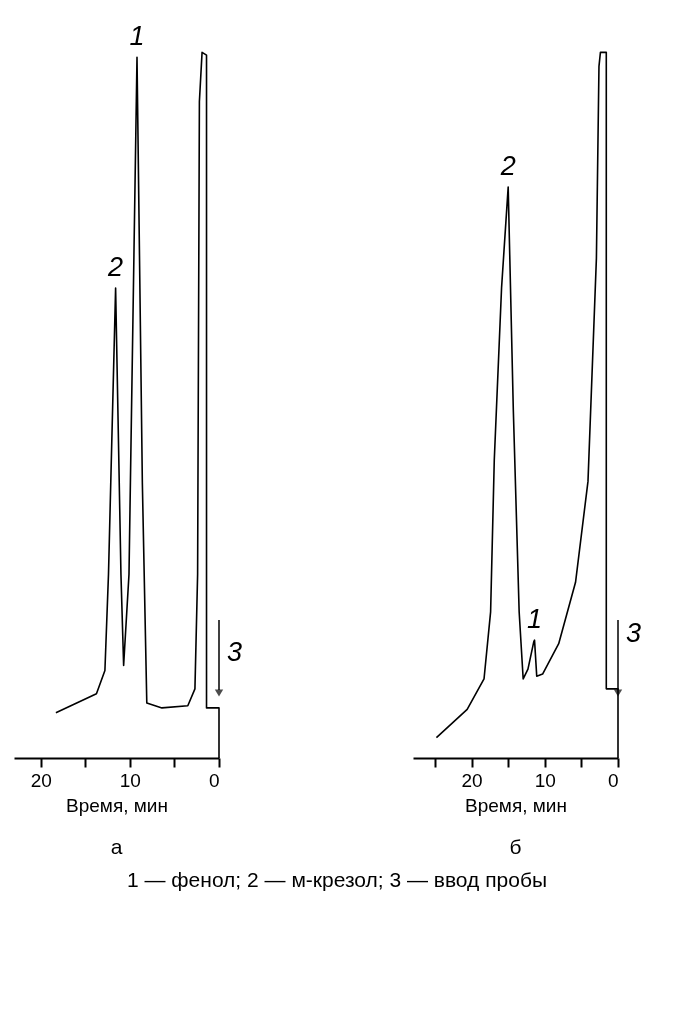 The image size is (674, 1024). Describe the element at coordinates (515, 846) in the screenshot. I see `text: б` at that location.